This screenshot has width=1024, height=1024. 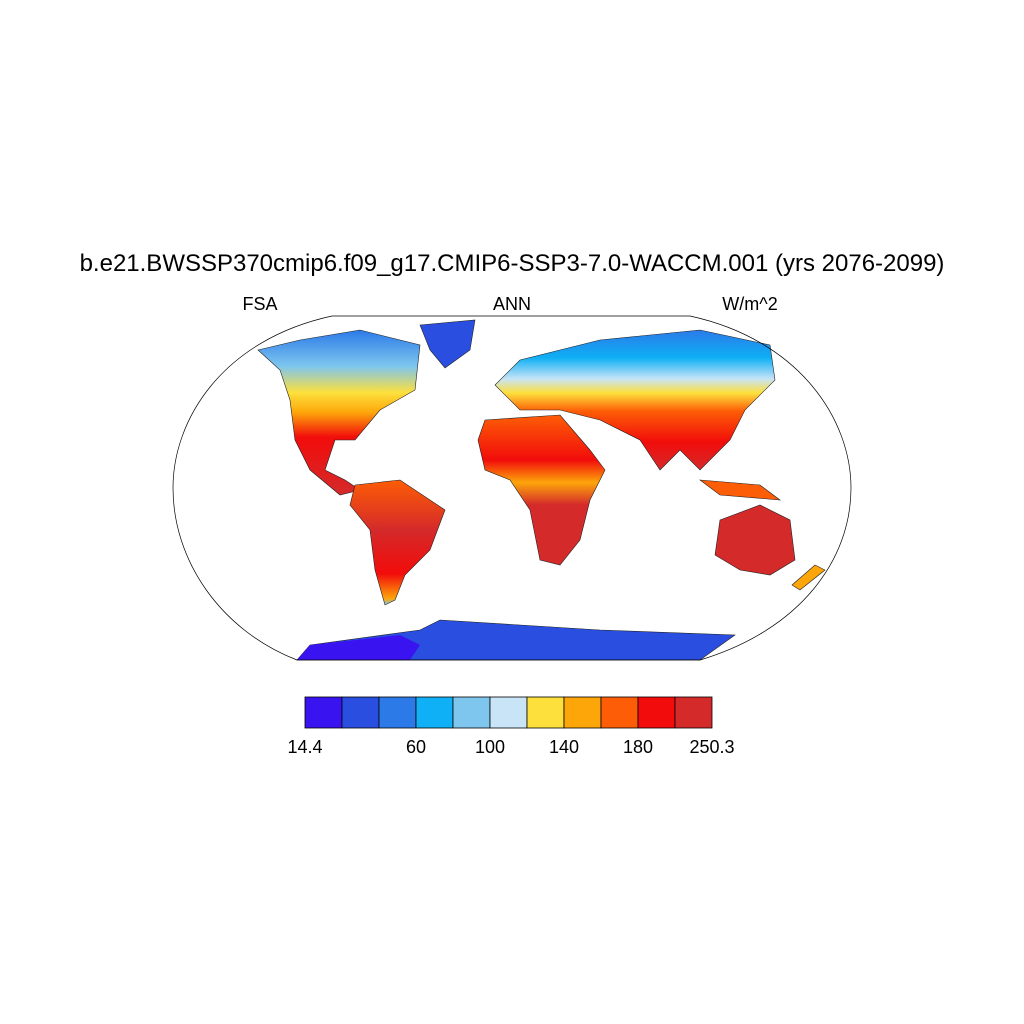 What do you see at coordinates (447, 344) in the screenshot?
I see `greenland` at bounding box center [447, 344].